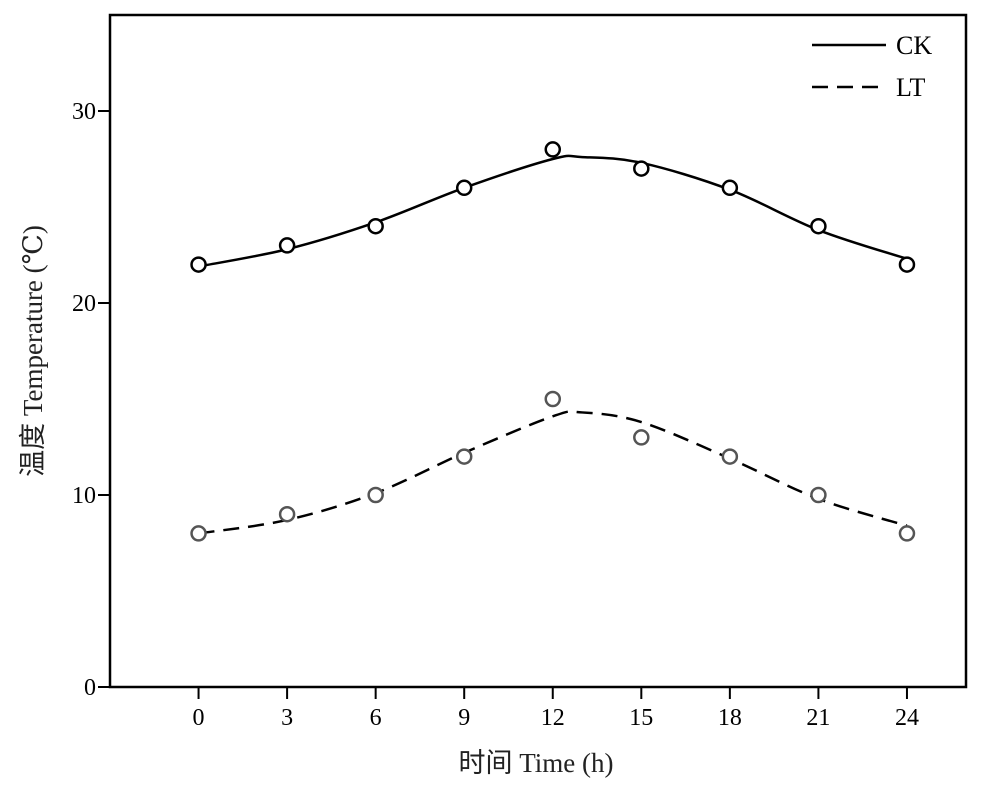  Describe the element at coordinates (730, 718) in the screenshot. I see `x-tick-label: 18` at that location.